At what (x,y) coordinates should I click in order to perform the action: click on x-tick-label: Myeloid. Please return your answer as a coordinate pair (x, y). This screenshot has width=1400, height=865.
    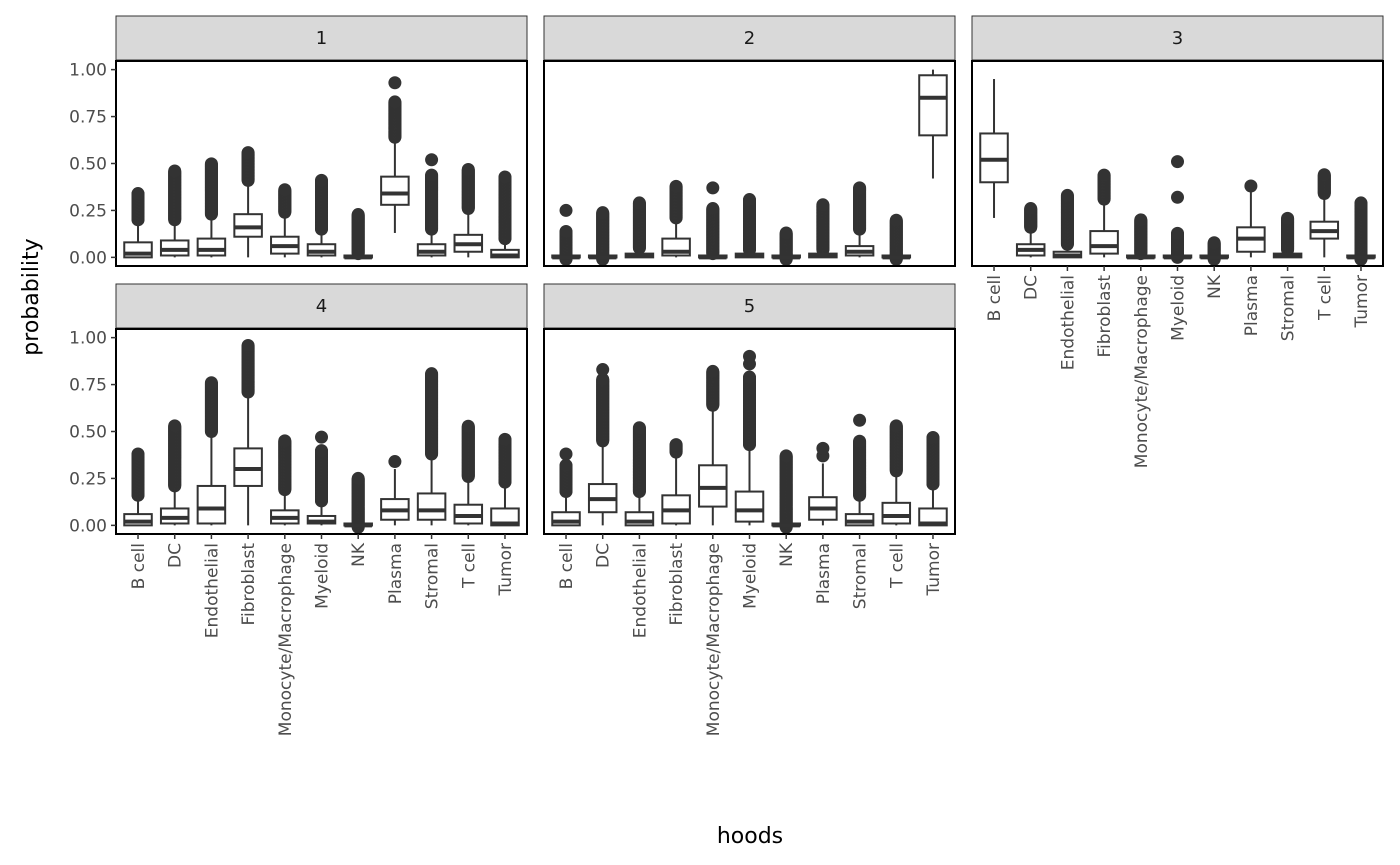
    Looking at the image, I should click on (1179, 308).